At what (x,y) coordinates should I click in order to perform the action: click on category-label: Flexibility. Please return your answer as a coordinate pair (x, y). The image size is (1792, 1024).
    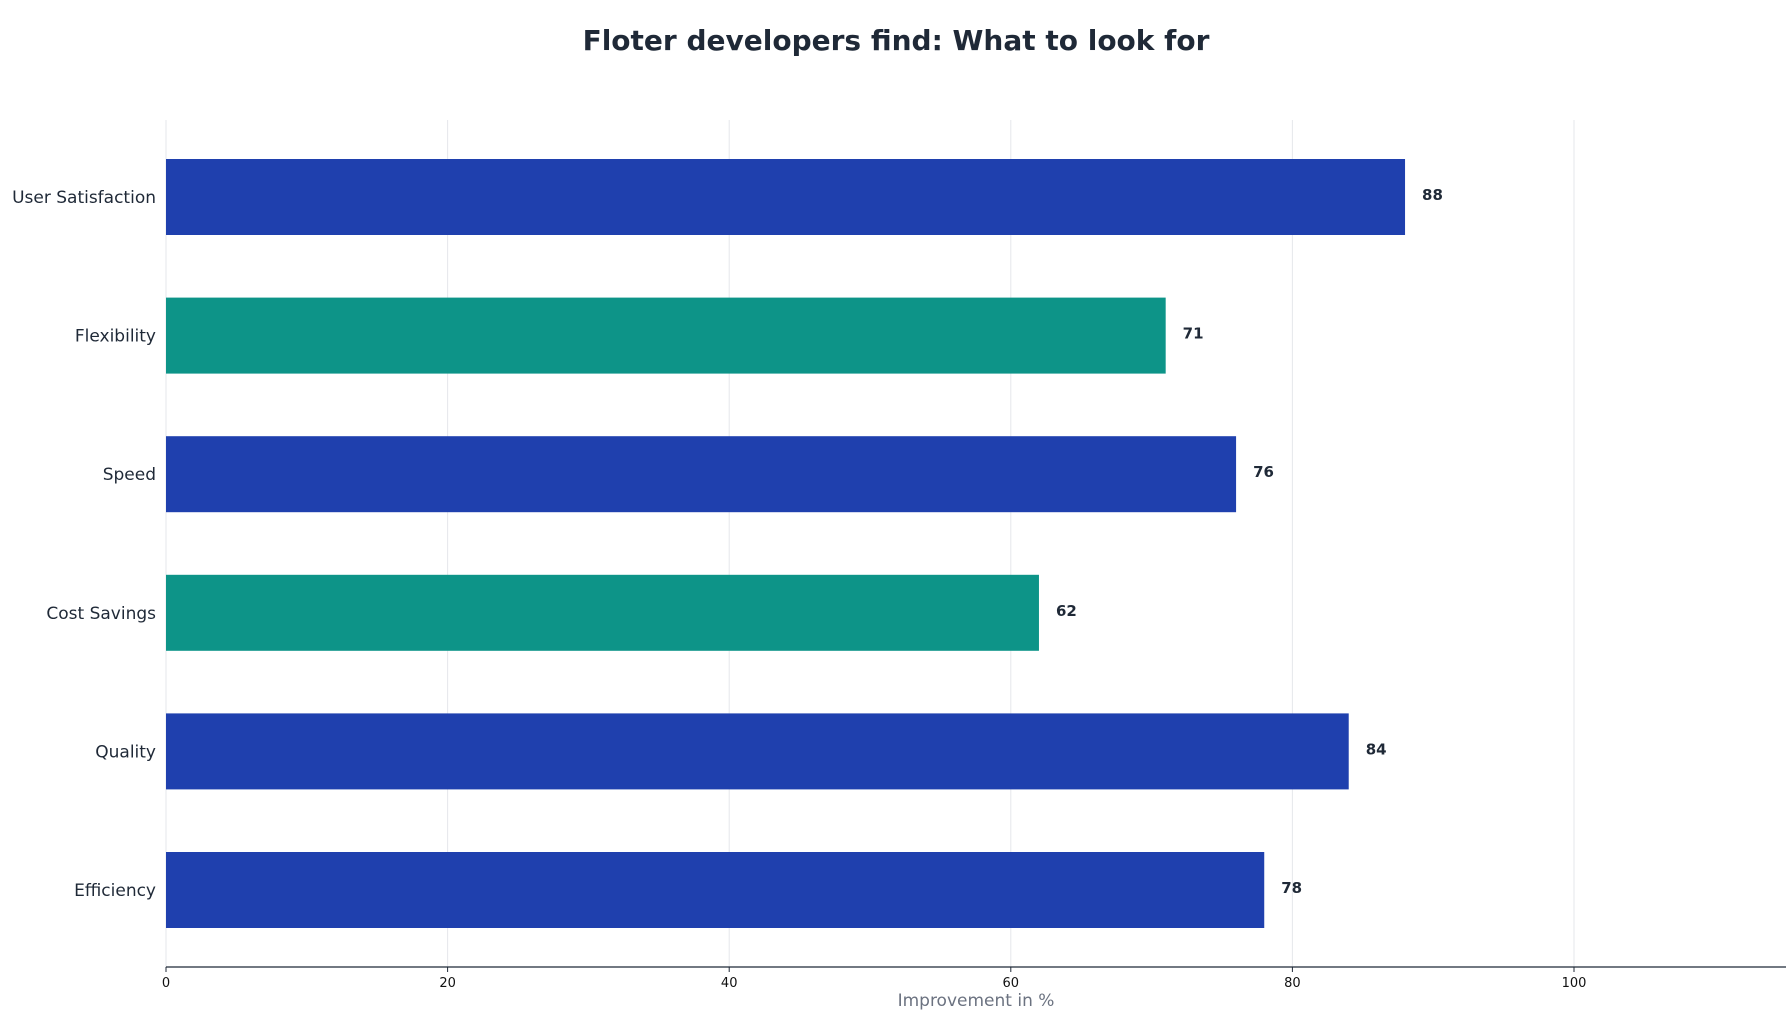
    Looking at the image, I should click on (115, 337).